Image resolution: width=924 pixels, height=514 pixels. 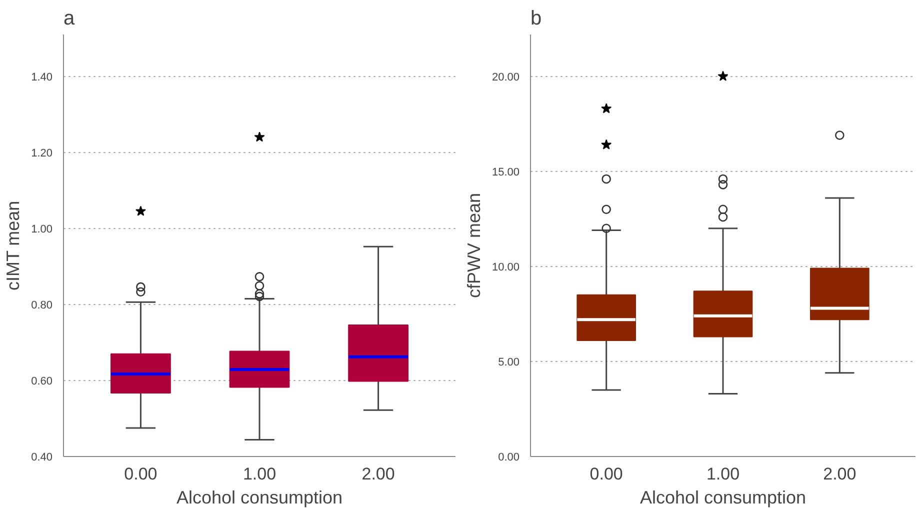 I want to click on y-axis-title: cIMT mean, so click(x=13, y=245).